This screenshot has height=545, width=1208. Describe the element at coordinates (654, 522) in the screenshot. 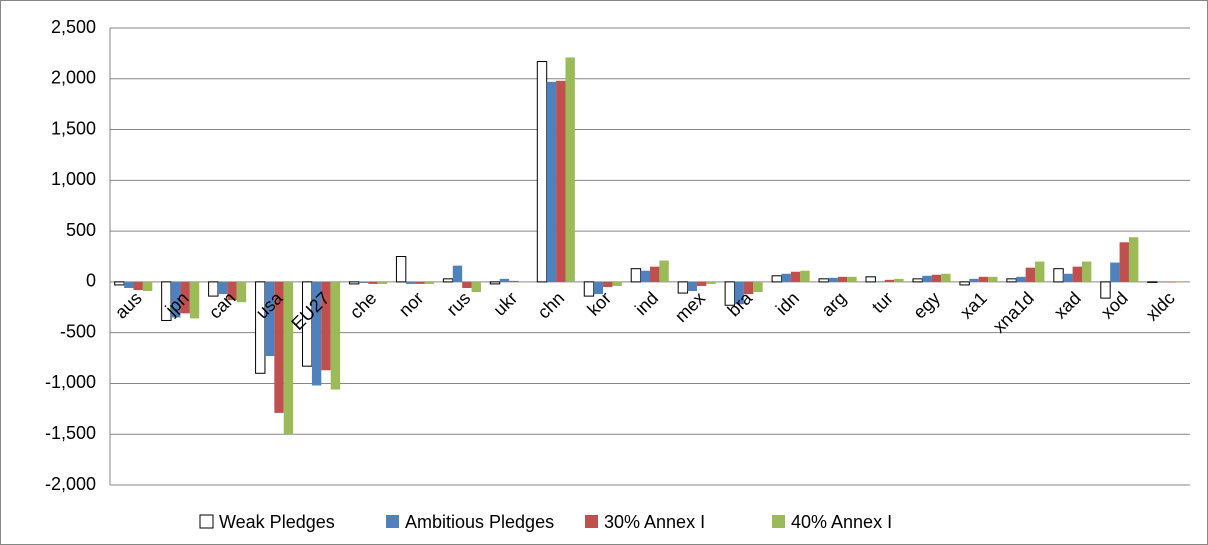

I see `legend-label: 30% Annex I` at that location.